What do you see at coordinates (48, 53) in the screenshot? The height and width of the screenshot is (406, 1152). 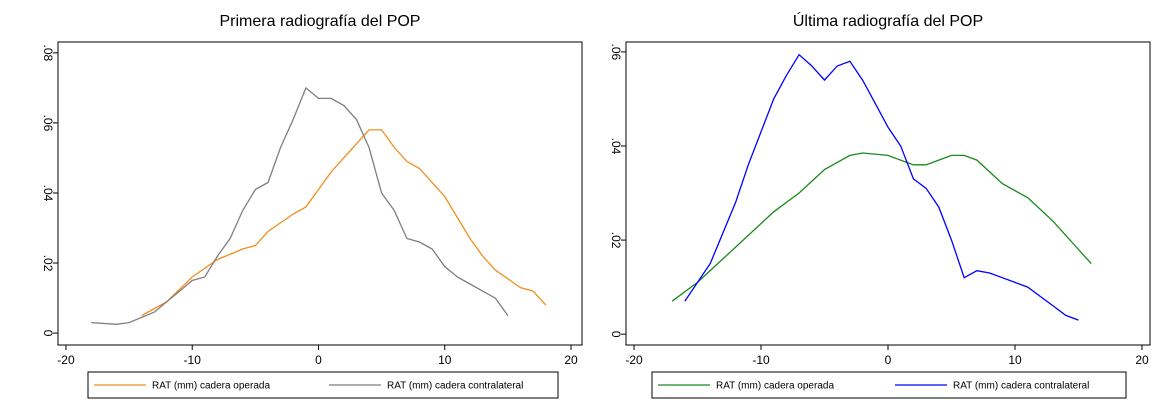 I see `y-tick-label: .08` at bounding box center [48, 53].